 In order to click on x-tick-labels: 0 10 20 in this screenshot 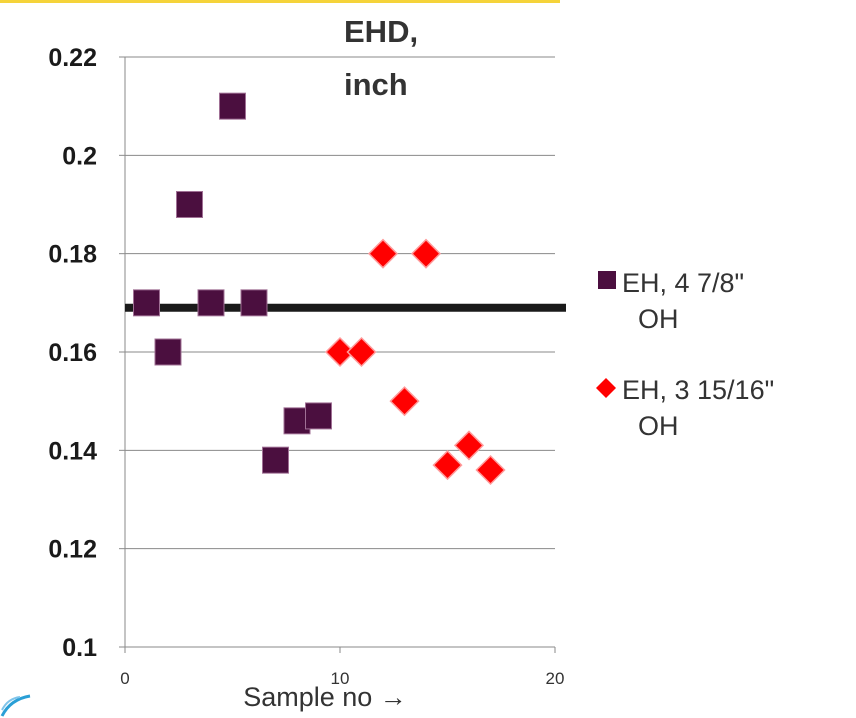, I will do `click(342, 678)`.